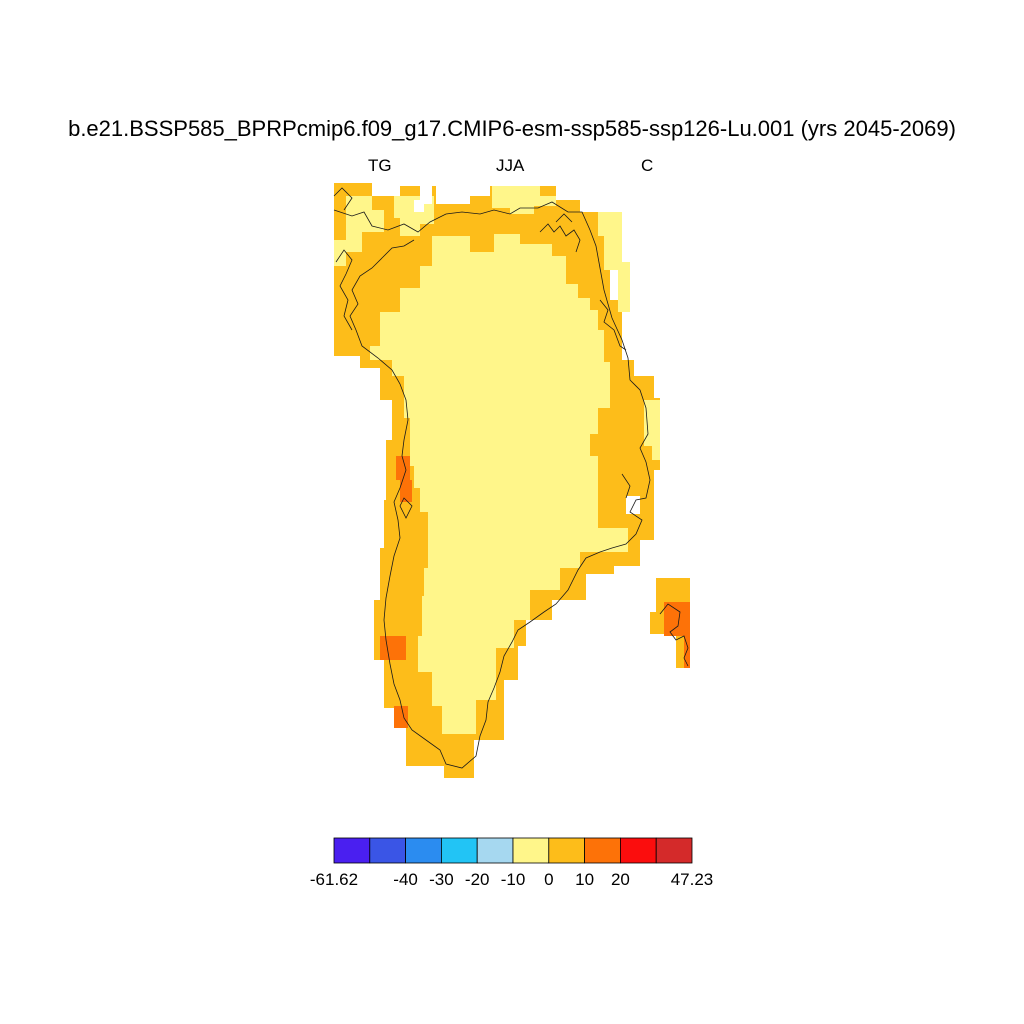 The width and height of the screenshot is (1024, 1024). What do you see at coordinates (441, 879) in the screenshot?
I see `colorbar-tick-label: -30` at bounding box center [441, 879].